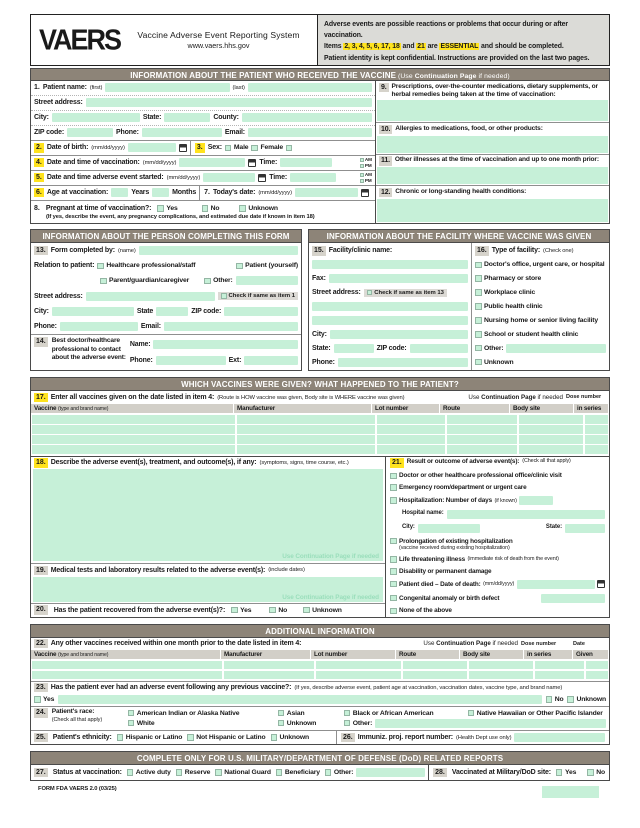 The width and height of the screenshot is (640, 828). I want to click on facility-type-nursing-home: Nursing home or senior living facility, so click(536, 320).